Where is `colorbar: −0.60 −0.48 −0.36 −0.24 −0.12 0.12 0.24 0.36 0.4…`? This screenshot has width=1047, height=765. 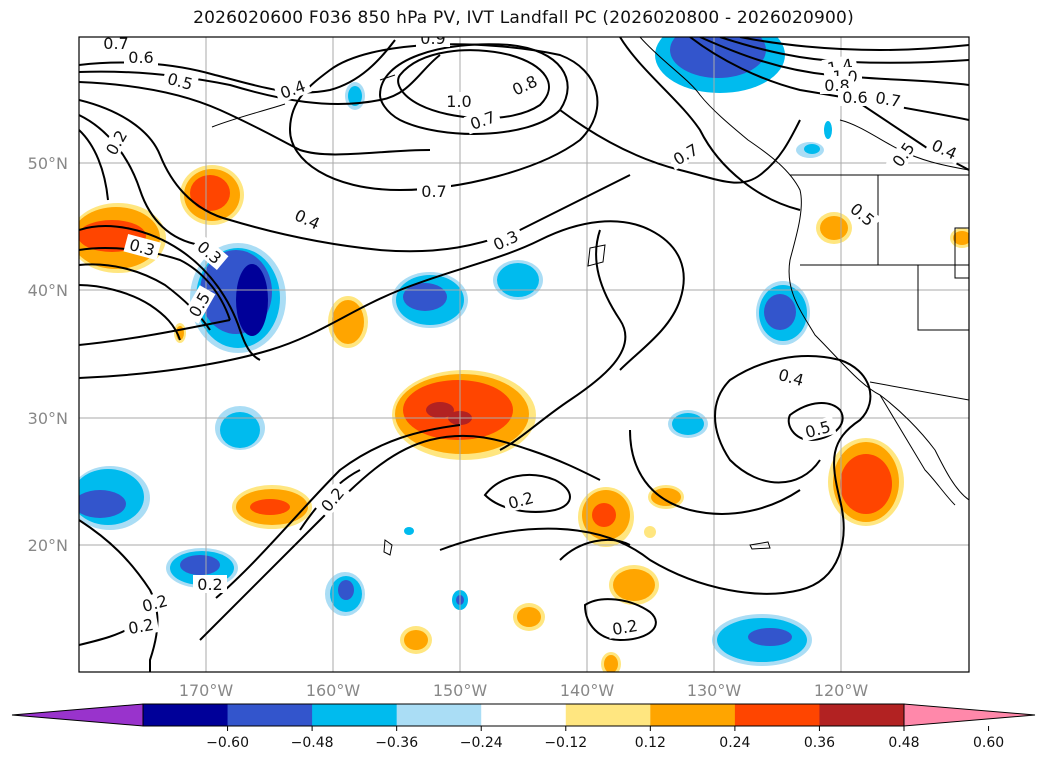 colorbar: −0.60 −0.48 −0.36 −0.24 −0.12 0.12 0.24 0.36 0.4… is located at coordinates (523, 727).